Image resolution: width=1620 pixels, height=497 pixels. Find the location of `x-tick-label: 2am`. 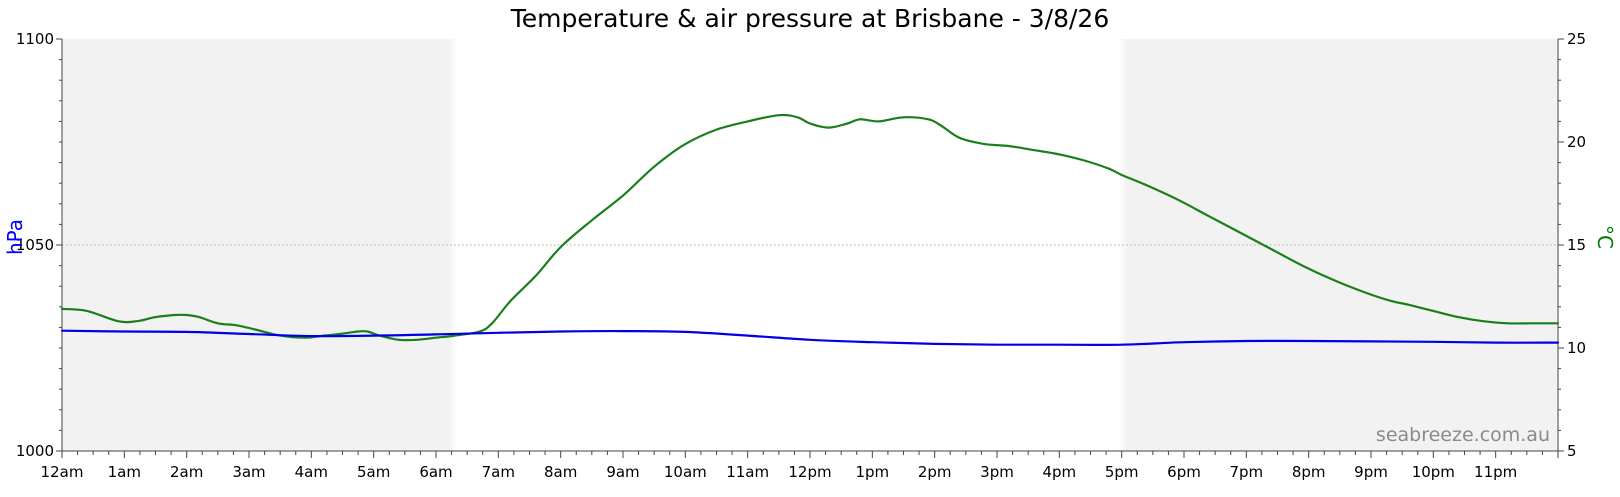

x-tick-label: 2am is located at coordinates (186, 472).